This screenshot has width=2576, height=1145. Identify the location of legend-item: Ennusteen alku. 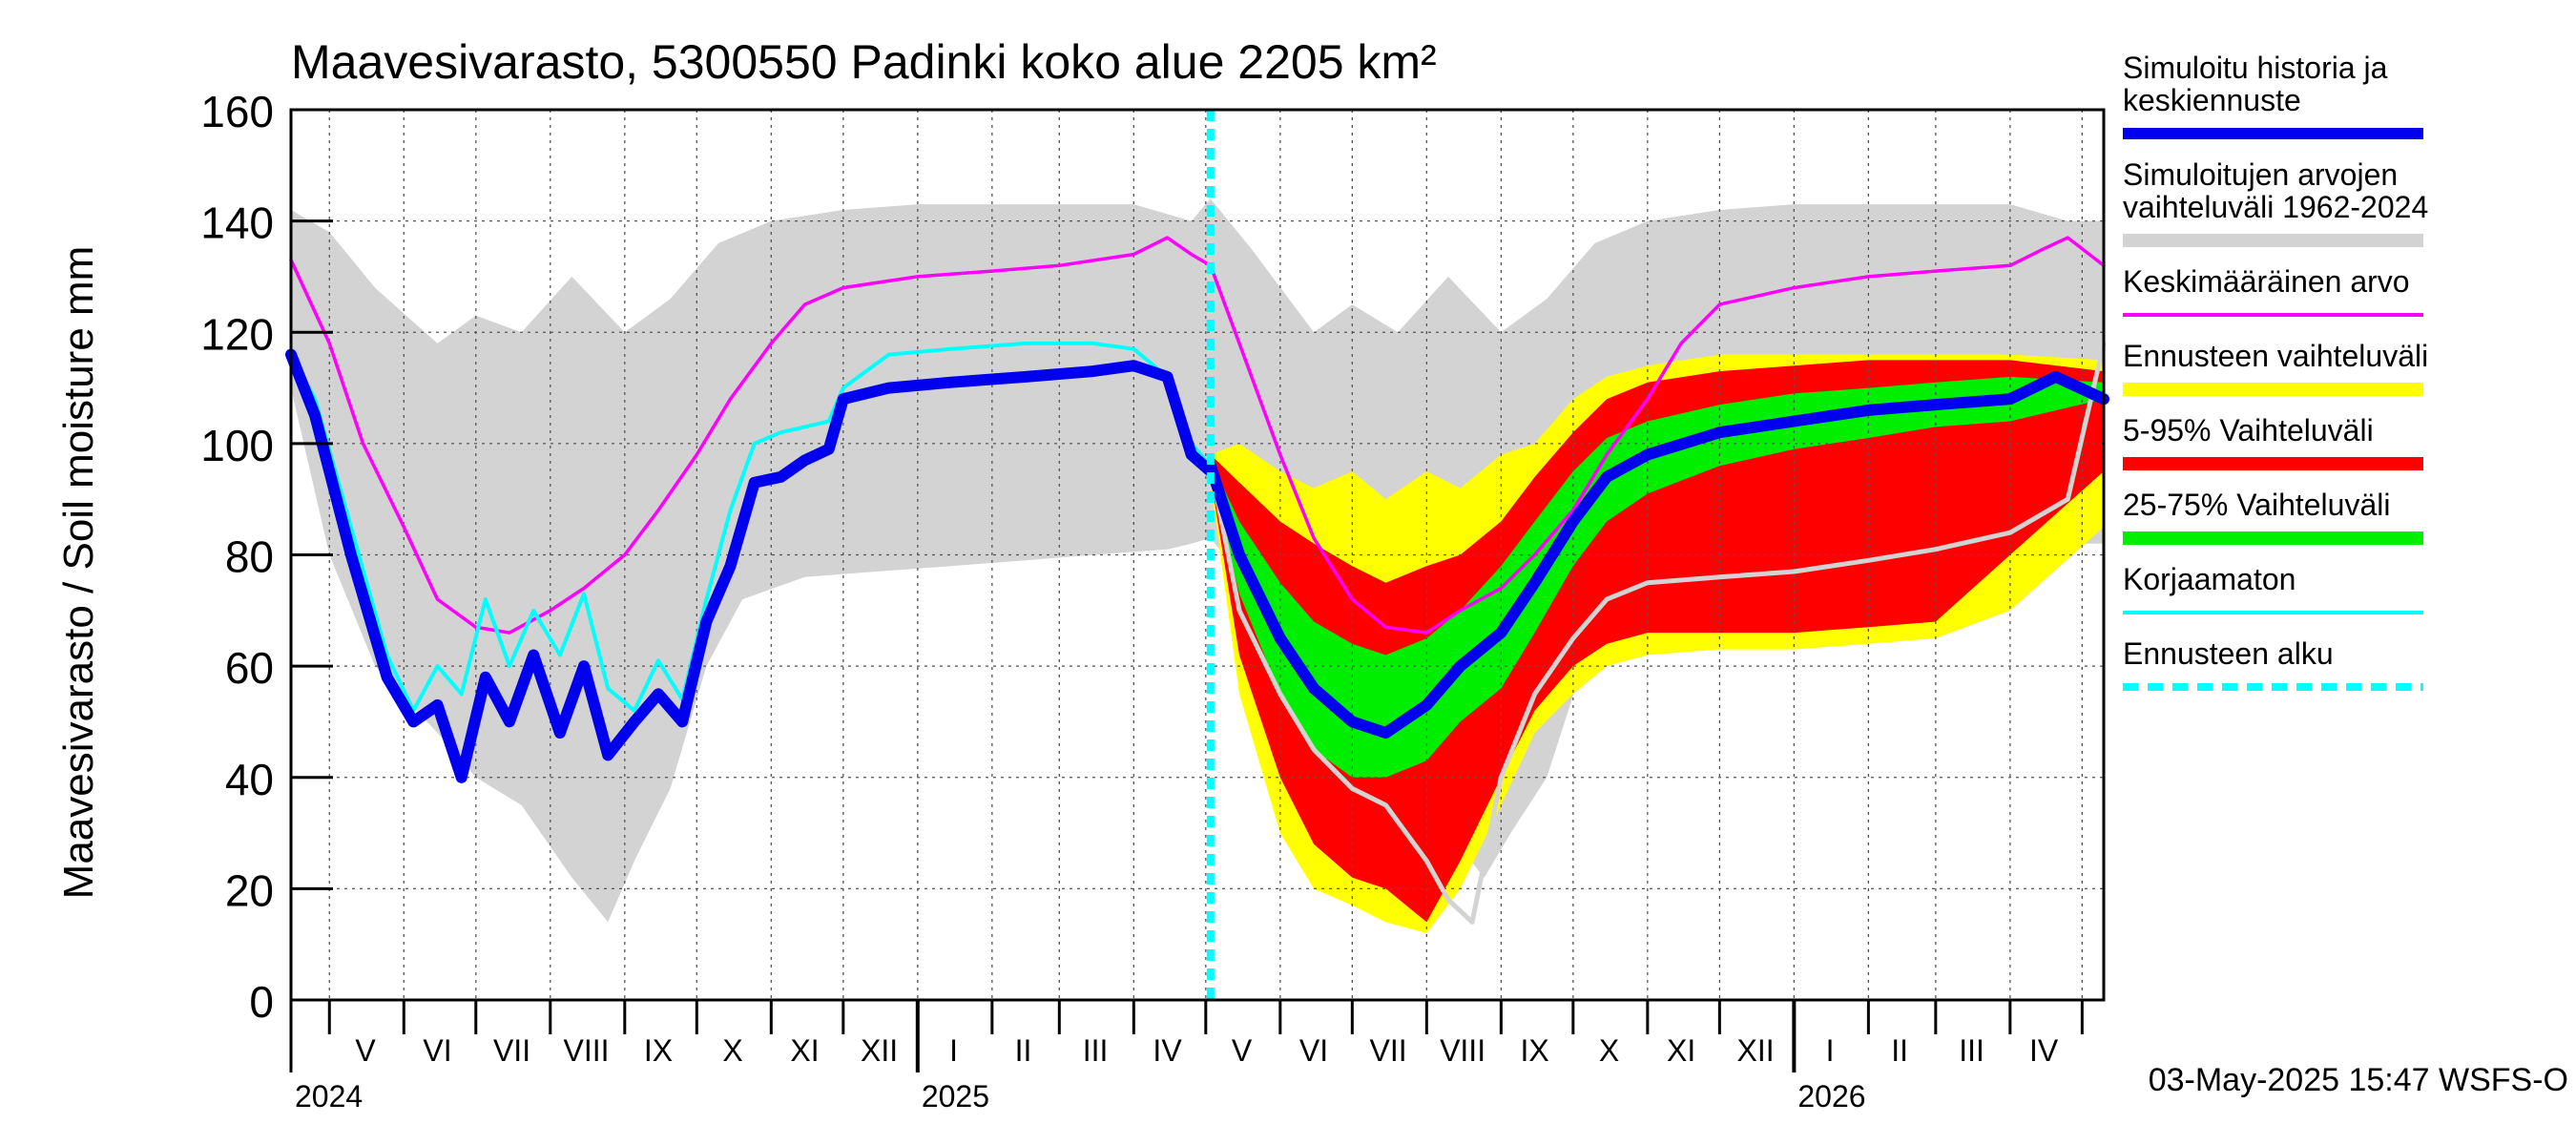
(2273, 663).